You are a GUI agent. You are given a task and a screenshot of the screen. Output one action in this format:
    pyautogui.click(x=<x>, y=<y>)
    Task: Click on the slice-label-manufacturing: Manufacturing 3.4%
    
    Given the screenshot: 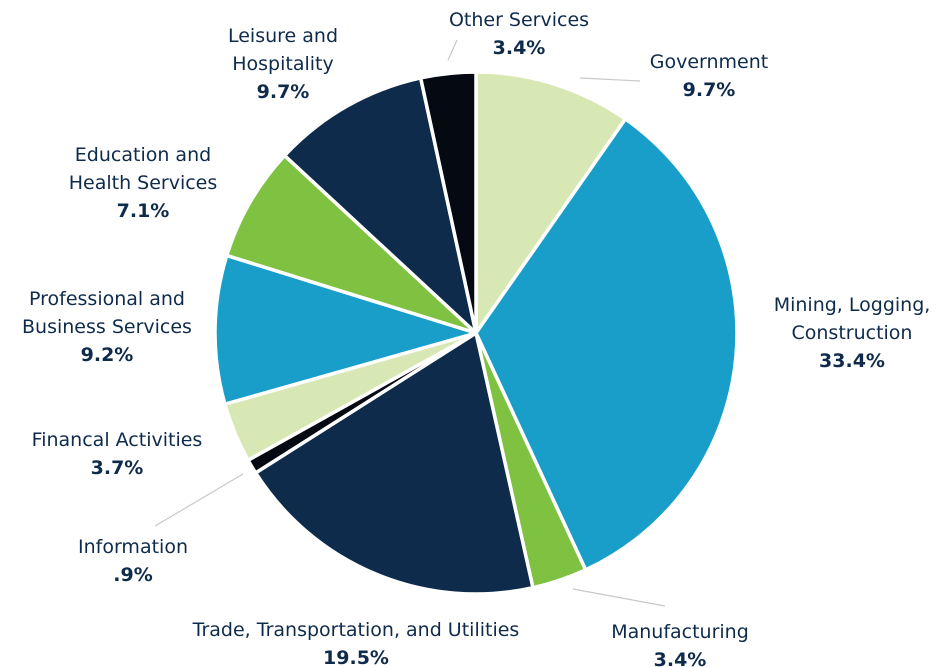 What is the action you would take?
    pyautogui.click(x=680, y=644)
    